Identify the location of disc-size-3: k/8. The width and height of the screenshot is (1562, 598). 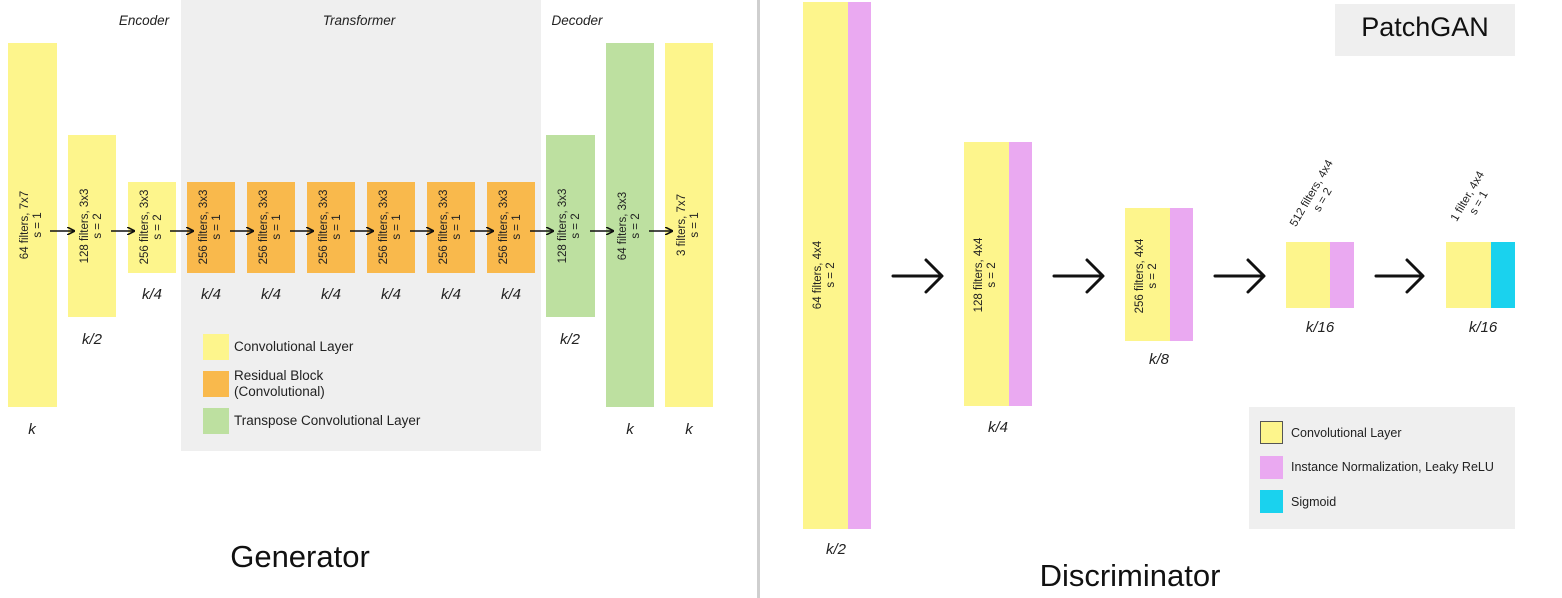
(1159, 359).